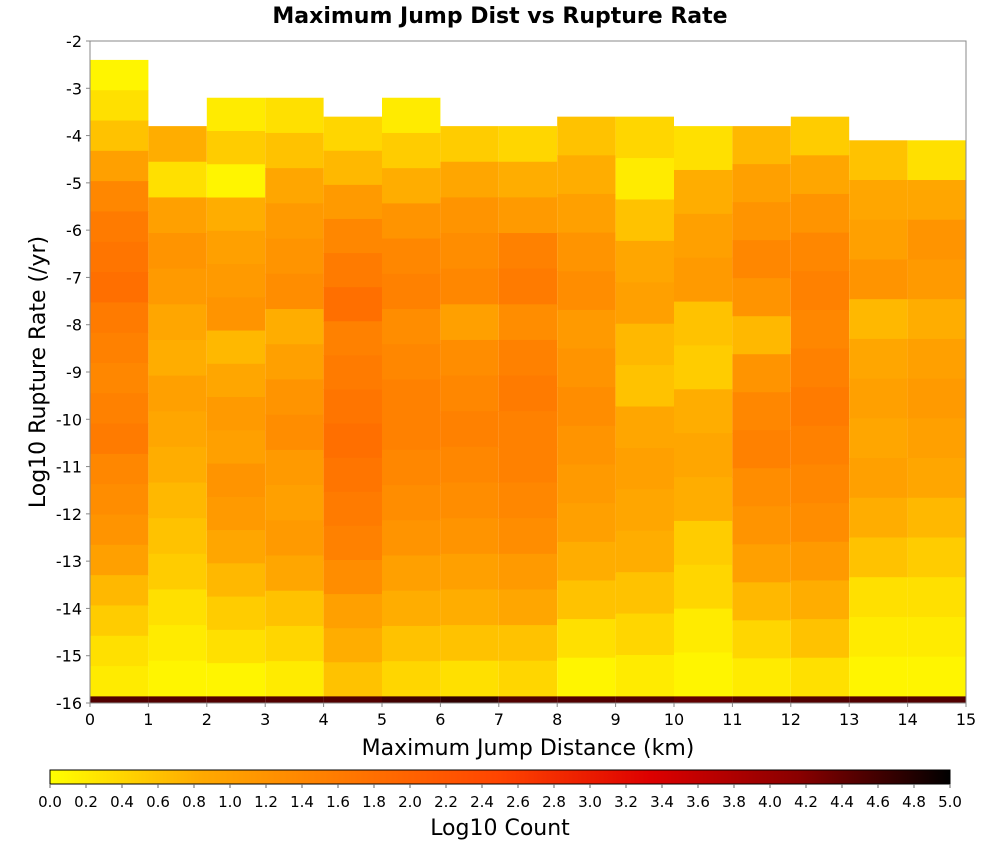 Image resolution: width=1000 pixels, height=850 pixels. I want to click on colorbar-tick-label: 3.4, so click(662, 802).